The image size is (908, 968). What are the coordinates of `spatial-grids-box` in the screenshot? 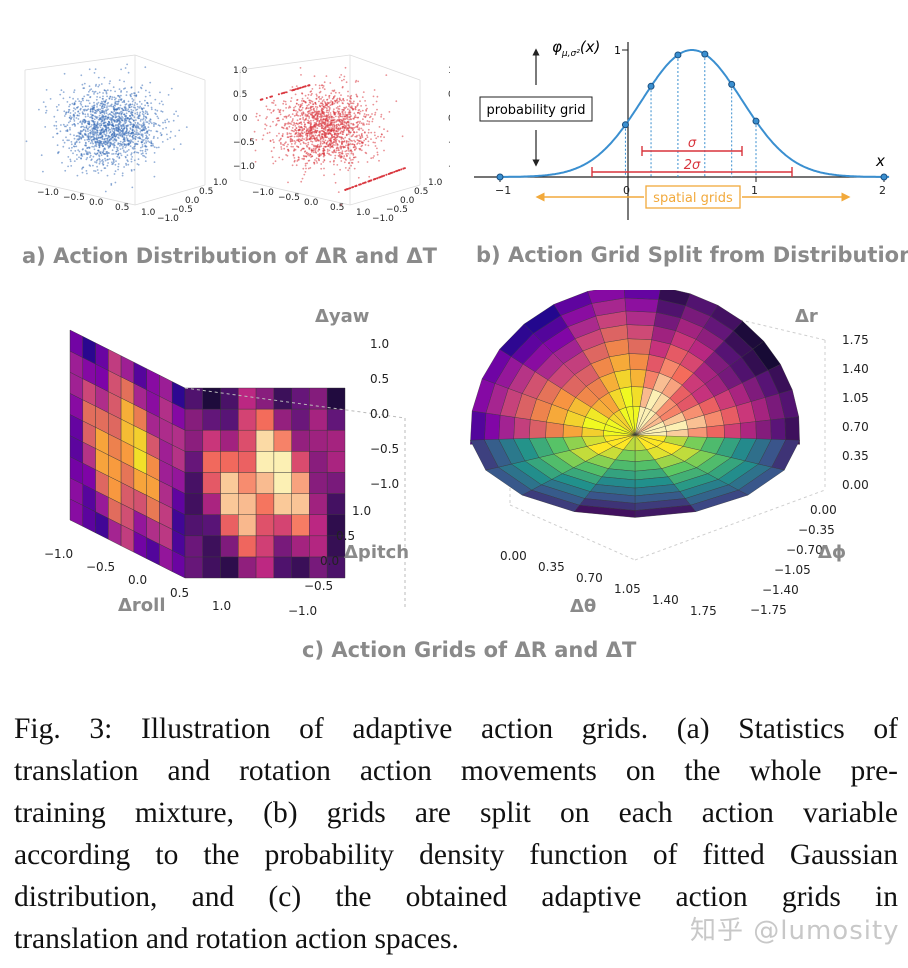 It's located at (693, 197).